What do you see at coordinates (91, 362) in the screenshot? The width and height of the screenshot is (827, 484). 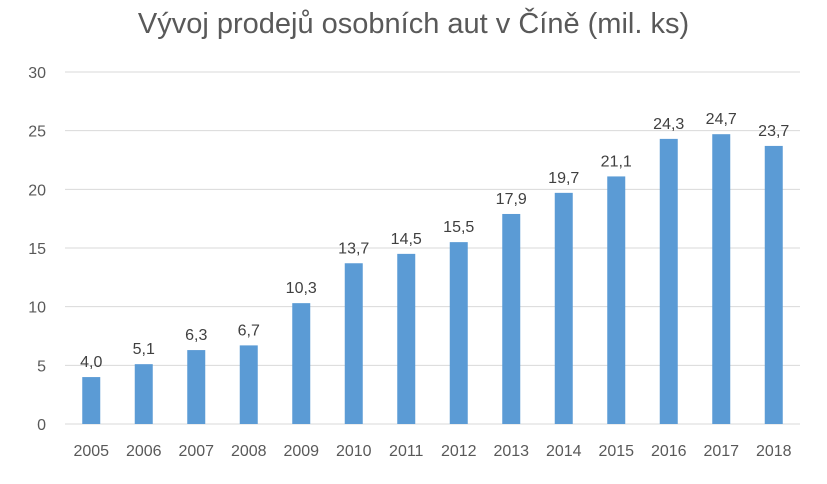 I see `data-label: 4,0` at bounding box center [91, 362].